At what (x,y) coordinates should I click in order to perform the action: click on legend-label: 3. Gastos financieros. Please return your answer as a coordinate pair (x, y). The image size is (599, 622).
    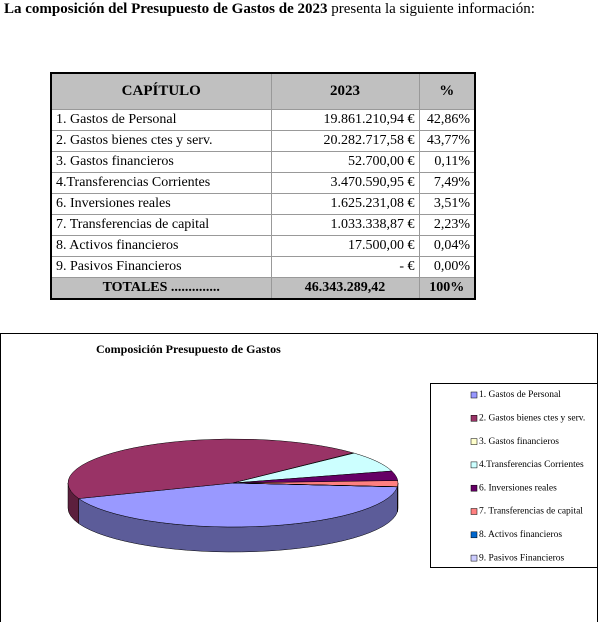
    Looking at the image, I should click on (519, 441).